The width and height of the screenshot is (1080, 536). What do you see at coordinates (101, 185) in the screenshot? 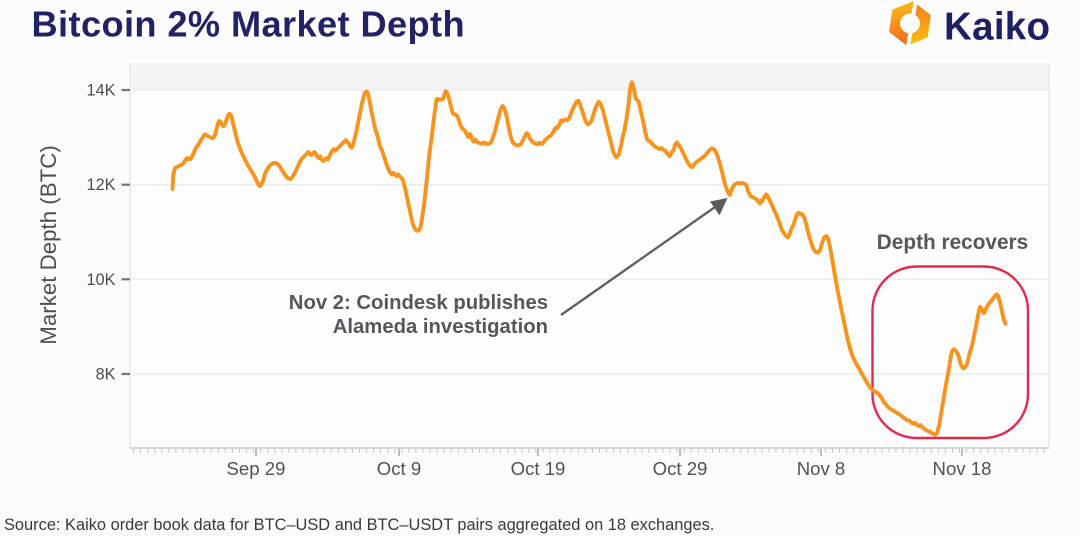
I see `svg-text: 12K` at bounding box center [101, 185].